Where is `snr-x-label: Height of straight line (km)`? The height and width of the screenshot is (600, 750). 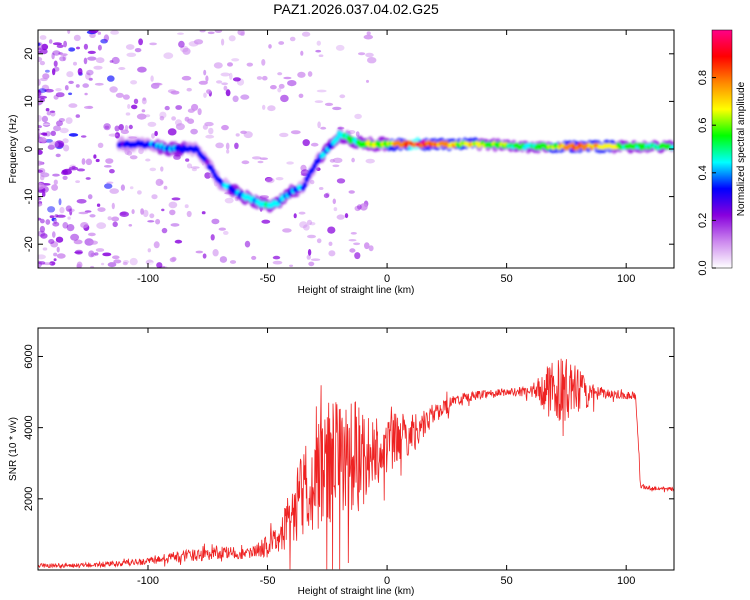 snr-x-label: Height of straight line (km) is located at coordinates (356, 591).